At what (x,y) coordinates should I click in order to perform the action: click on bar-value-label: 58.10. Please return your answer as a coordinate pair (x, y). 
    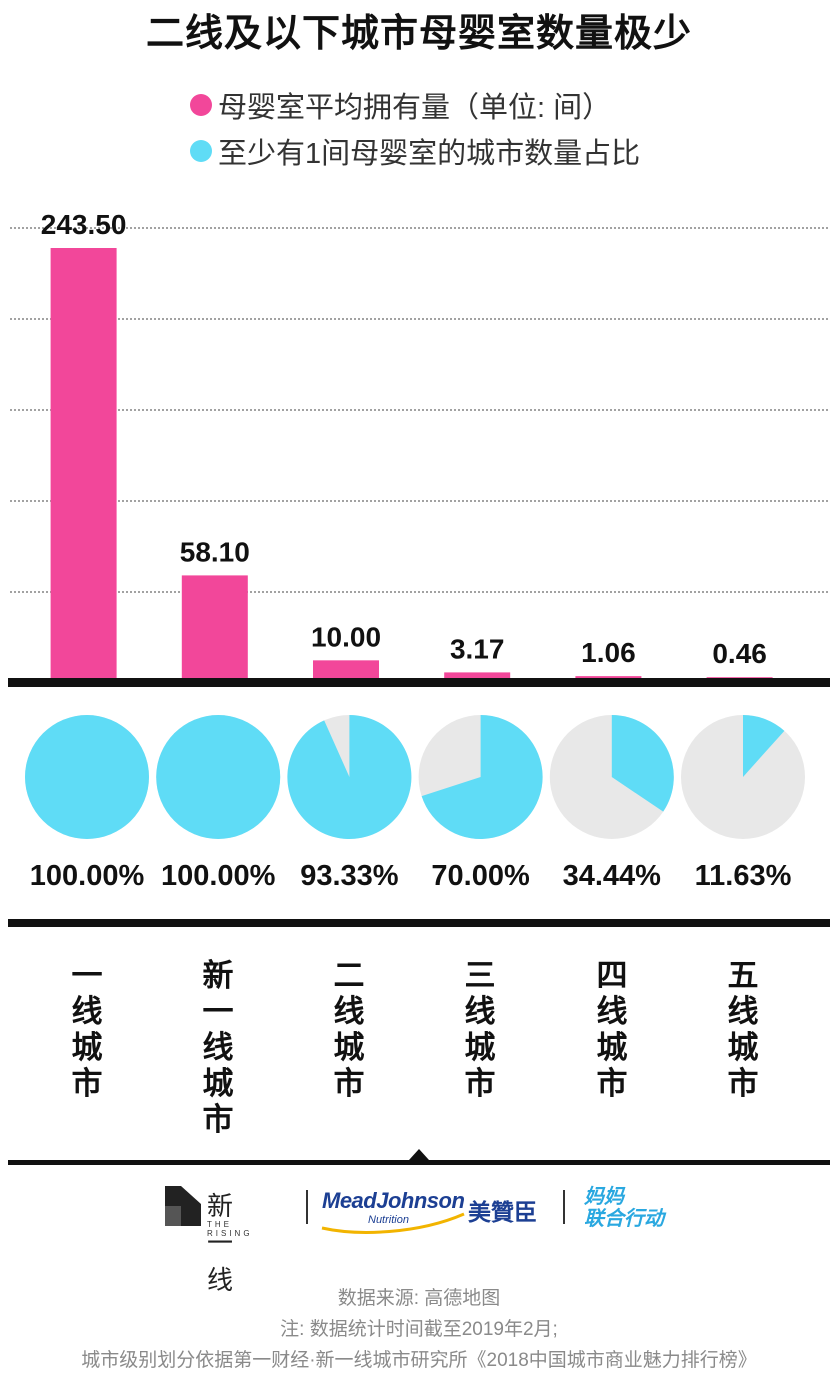
    Looking at the image, I should click on (215, 551).